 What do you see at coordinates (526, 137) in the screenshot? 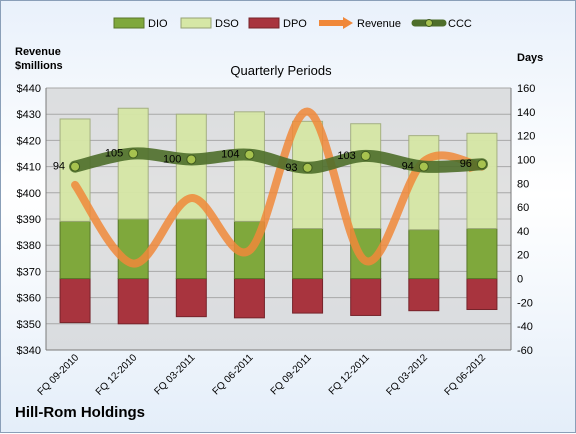
I see `right-tick-label: 120` at bounding box center [526, 137].